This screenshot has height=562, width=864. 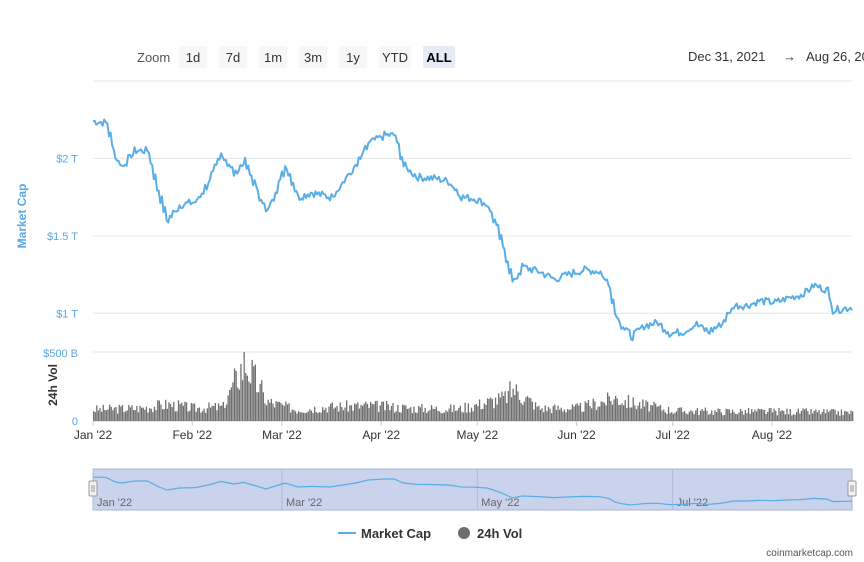 What do you see at coordinates (62, 237) in the screenshot?
I see `y-tick-label: $1.5 T` at bounding box center [62, 237].